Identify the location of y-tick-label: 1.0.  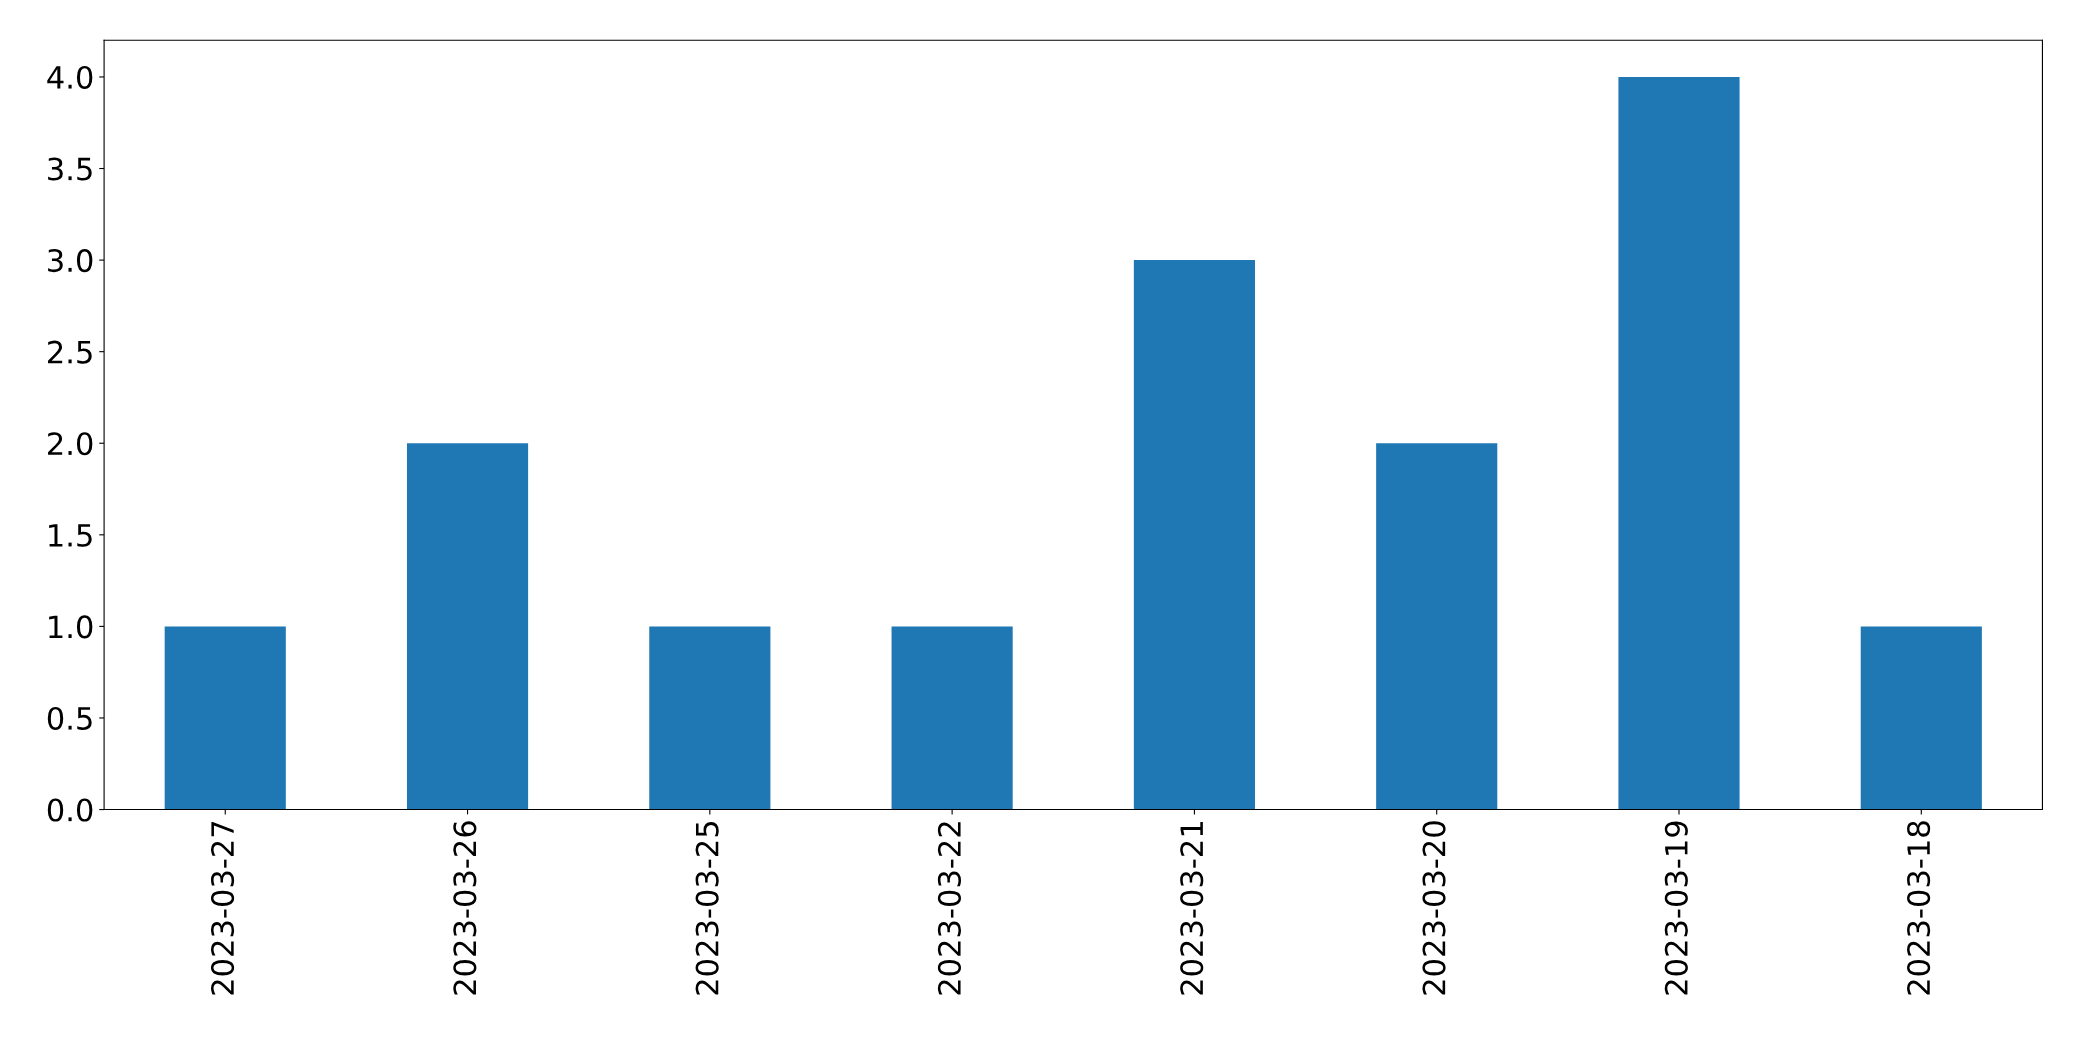
(71, 627).